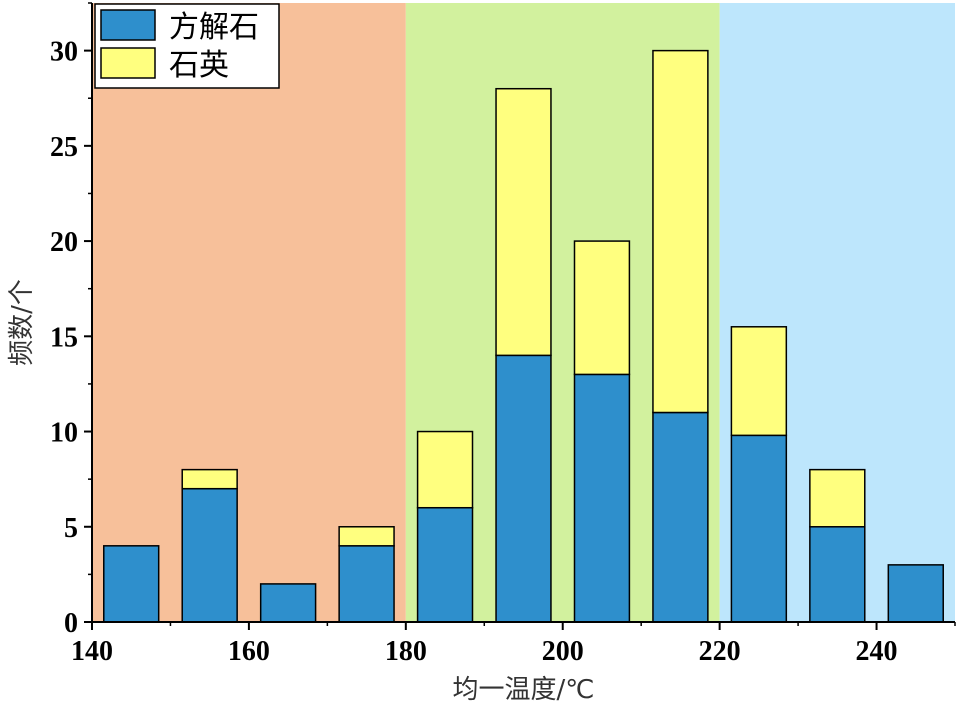 This screenshot has width=957, height=703. What do you see at coordinates (64, 242) in the screenshot?
I see `y-tick-label-20: 20` at bounding box center [64, 242].